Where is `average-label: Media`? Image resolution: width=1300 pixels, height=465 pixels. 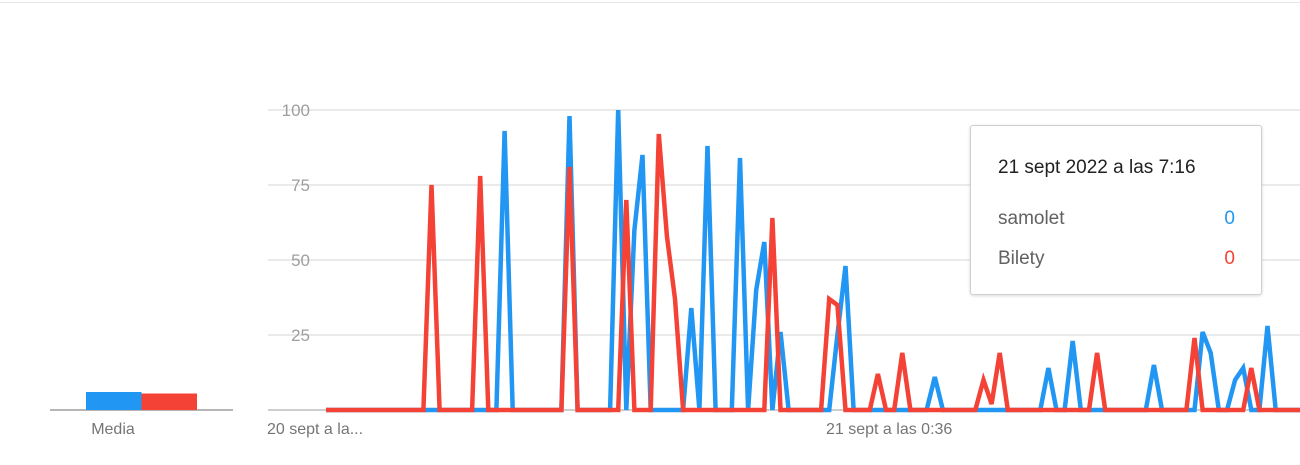
average-label: Media is located at coordinates (113, 429).